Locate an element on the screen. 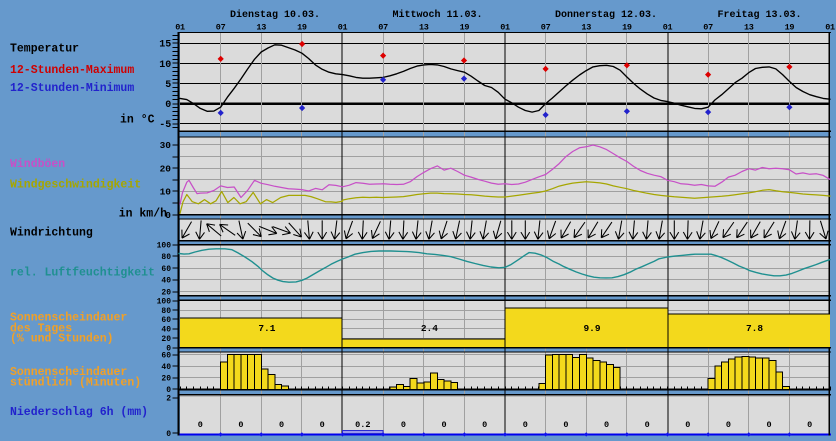  svg-text: des Tages is located at coordinates (41, 328).